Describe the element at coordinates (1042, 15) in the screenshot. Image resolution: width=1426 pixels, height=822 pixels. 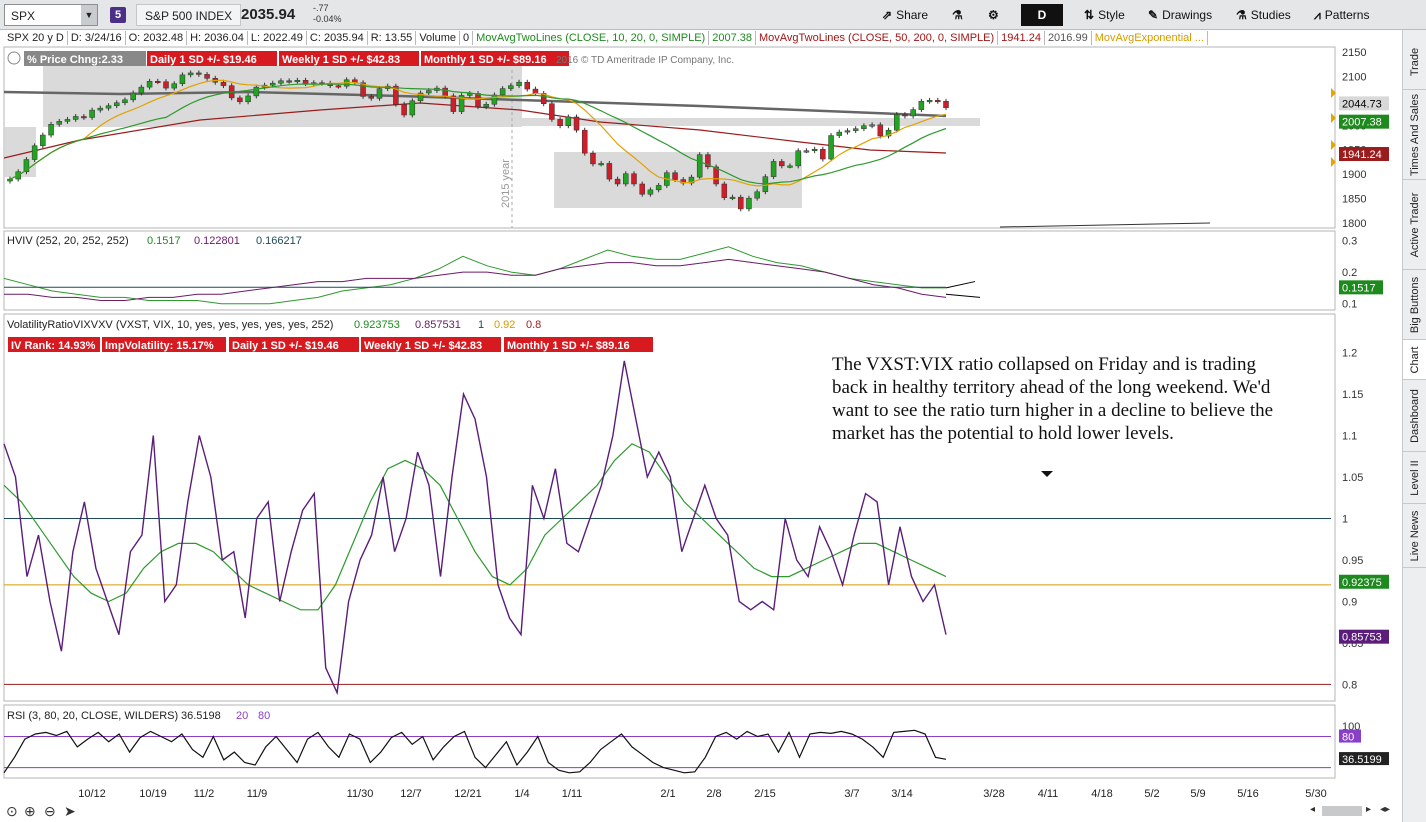
I see `aggregation-selector: D` at that location.